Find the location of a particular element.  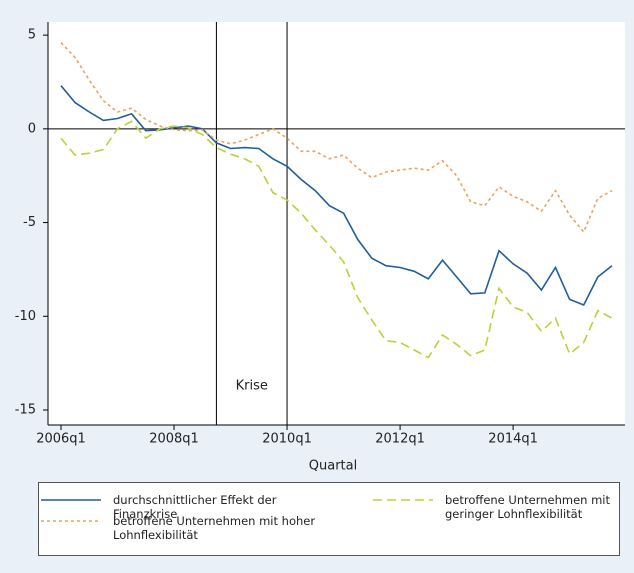

x-tick-label: 2008q1 is located at coordinates (174, 439).